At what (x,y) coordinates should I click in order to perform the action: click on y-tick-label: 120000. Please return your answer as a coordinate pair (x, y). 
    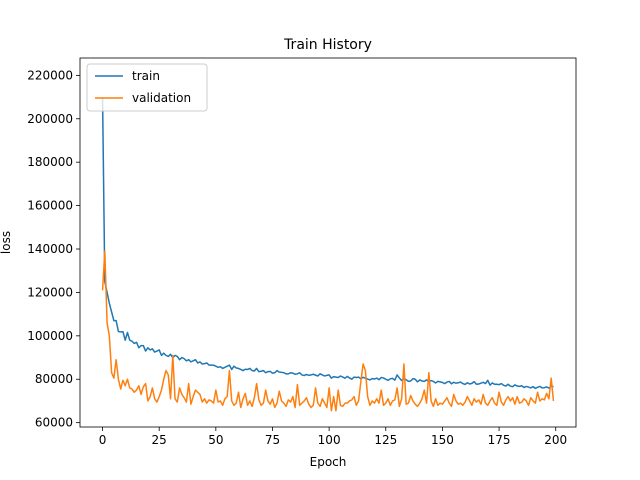
    Looking at the image, I should click on (50, 292).